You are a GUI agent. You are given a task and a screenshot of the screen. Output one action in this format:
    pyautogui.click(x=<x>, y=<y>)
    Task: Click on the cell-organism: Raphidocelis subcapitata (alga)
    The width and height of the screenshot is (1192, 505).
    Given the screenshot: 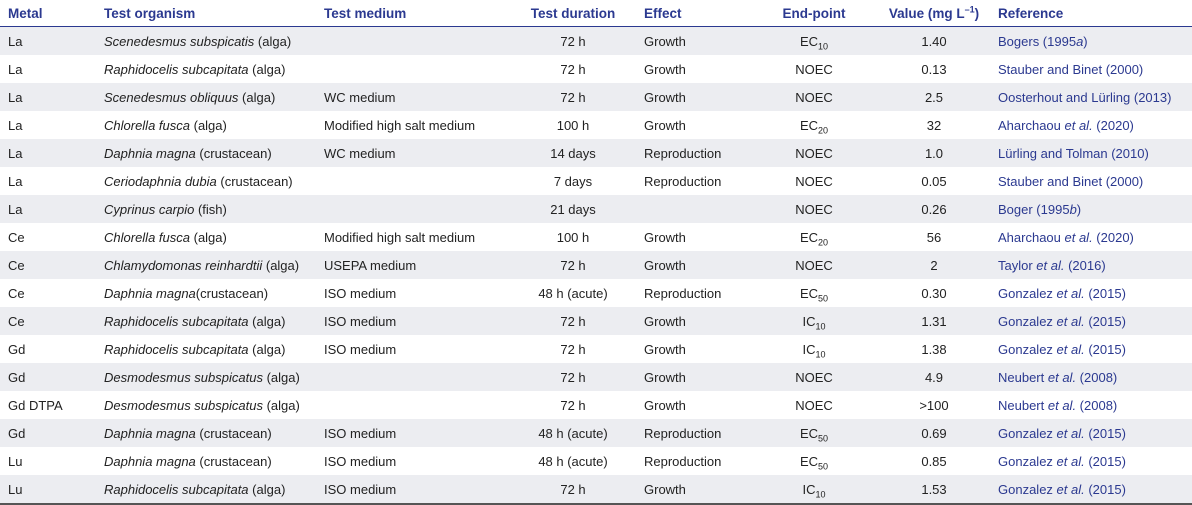 What is the action you would take?
    pyautogui.click(x=206, y=321)
    